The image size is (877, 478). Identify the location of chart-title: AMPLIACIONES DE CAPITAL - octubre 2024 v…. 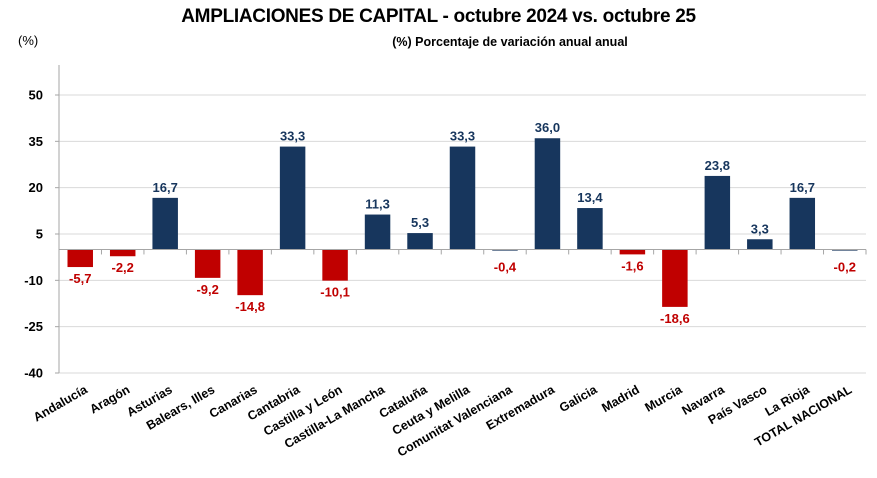
(438, 16).